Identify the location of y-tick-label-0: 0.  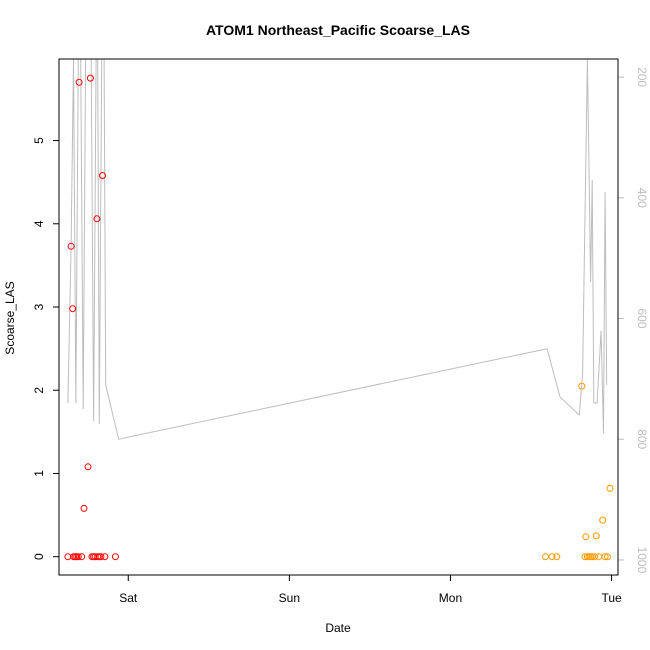
(39, 556).